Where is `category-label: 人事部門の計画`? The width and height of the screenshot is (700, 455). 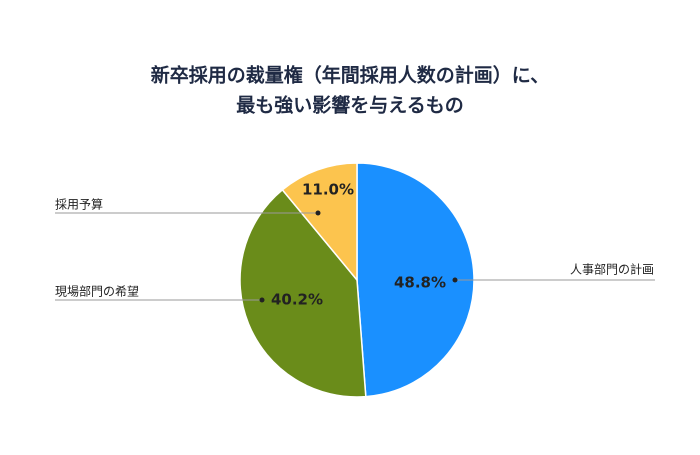 category-label: 人事部門の計画 is located at coordinates (612, 269).